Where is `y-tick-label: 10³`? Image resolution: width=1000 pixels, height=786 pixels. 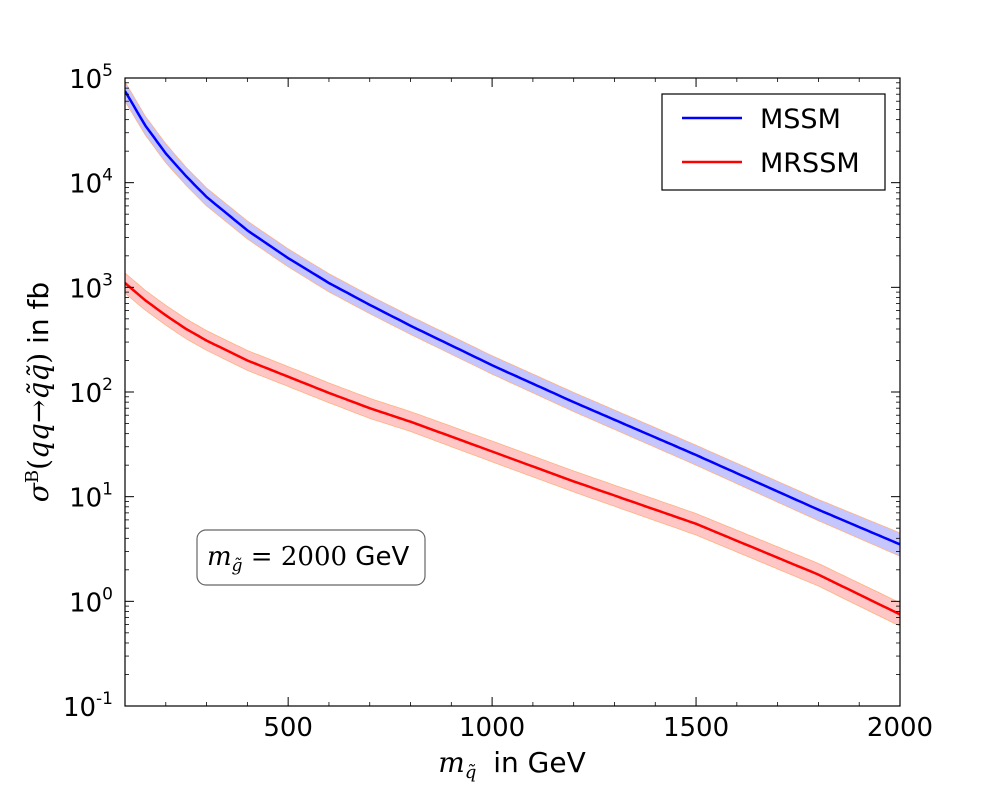 y-tick-label: 10³ is located at coordinates (91, 287).